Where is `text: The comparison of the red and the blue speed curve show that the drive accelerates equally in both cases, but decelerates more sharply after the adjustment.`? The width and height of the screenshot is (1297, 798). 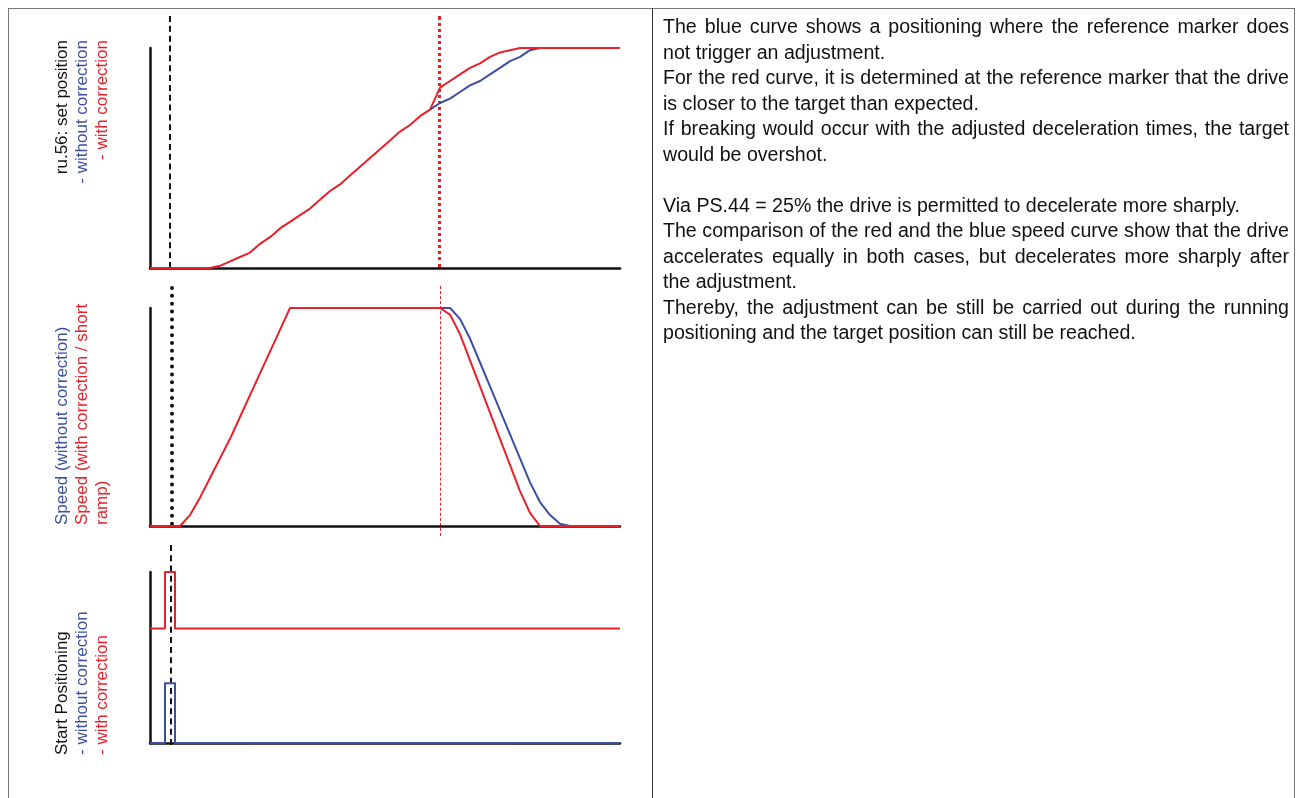 text: The comparison of the red and the blue speed curve show that the drive accelerates equally in both cases, but decelerates more sharply after the adjustment. is located at coordinates (976, 256).